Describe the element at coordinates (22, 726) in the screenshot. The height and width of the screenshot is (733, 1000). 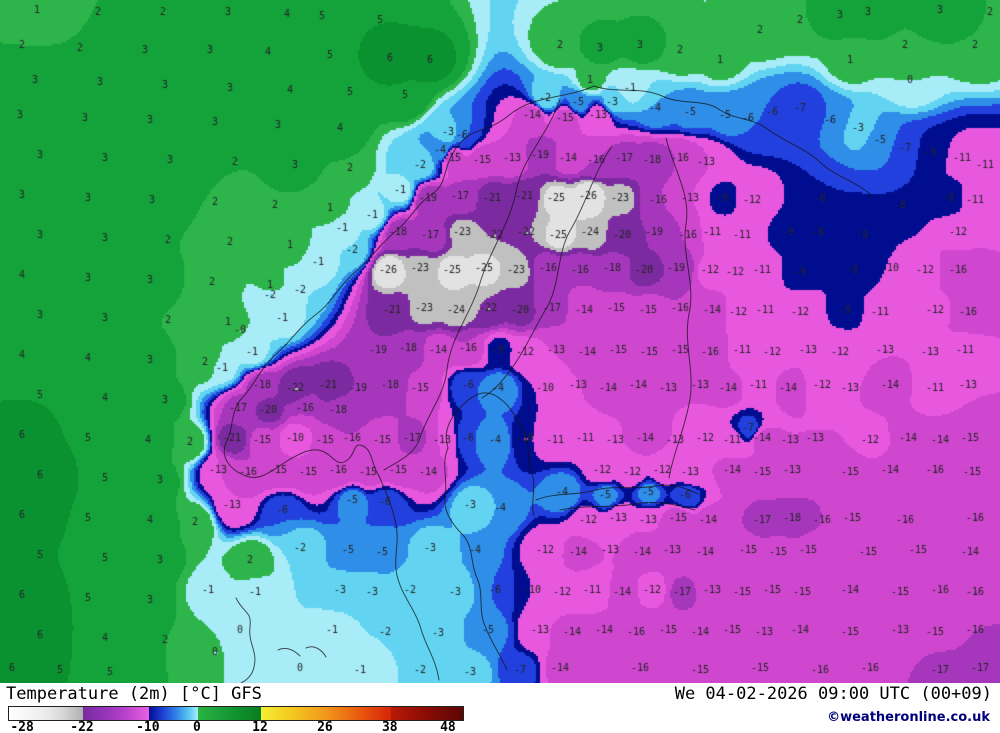
I see `scale-tick--28: -28` at that location.